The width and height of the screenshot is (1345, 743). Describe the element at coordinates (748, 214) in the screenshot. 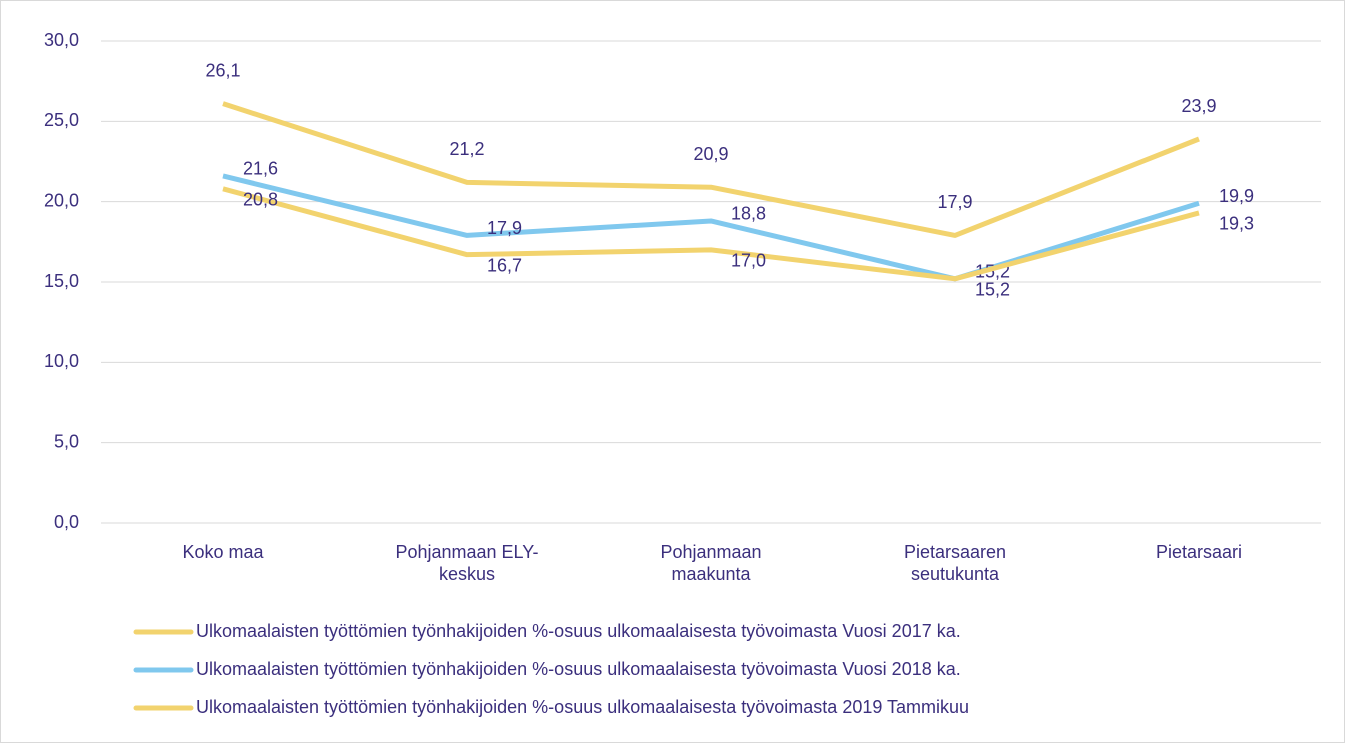

I see `data-label: 18,8` at that location.